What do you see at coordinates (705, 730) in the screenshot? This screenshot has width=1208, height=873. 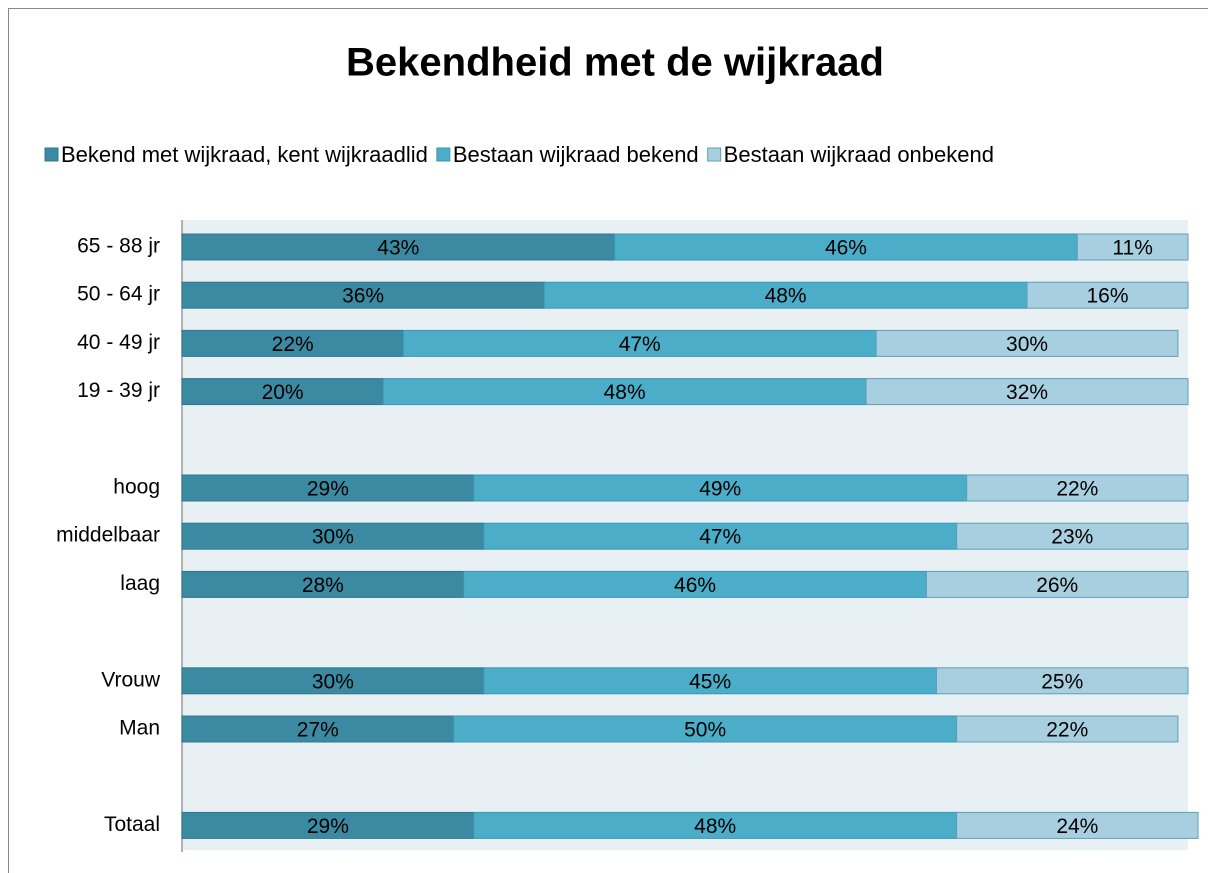 I see `value-label: 50%` at bounding box center [705, 730].